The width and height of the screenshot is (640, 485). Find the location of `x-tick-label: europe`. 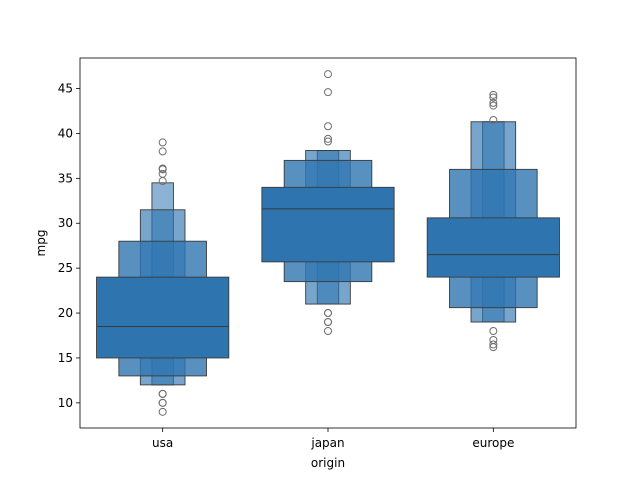

x-tick-label: europe is located at coordinates (493, 443).